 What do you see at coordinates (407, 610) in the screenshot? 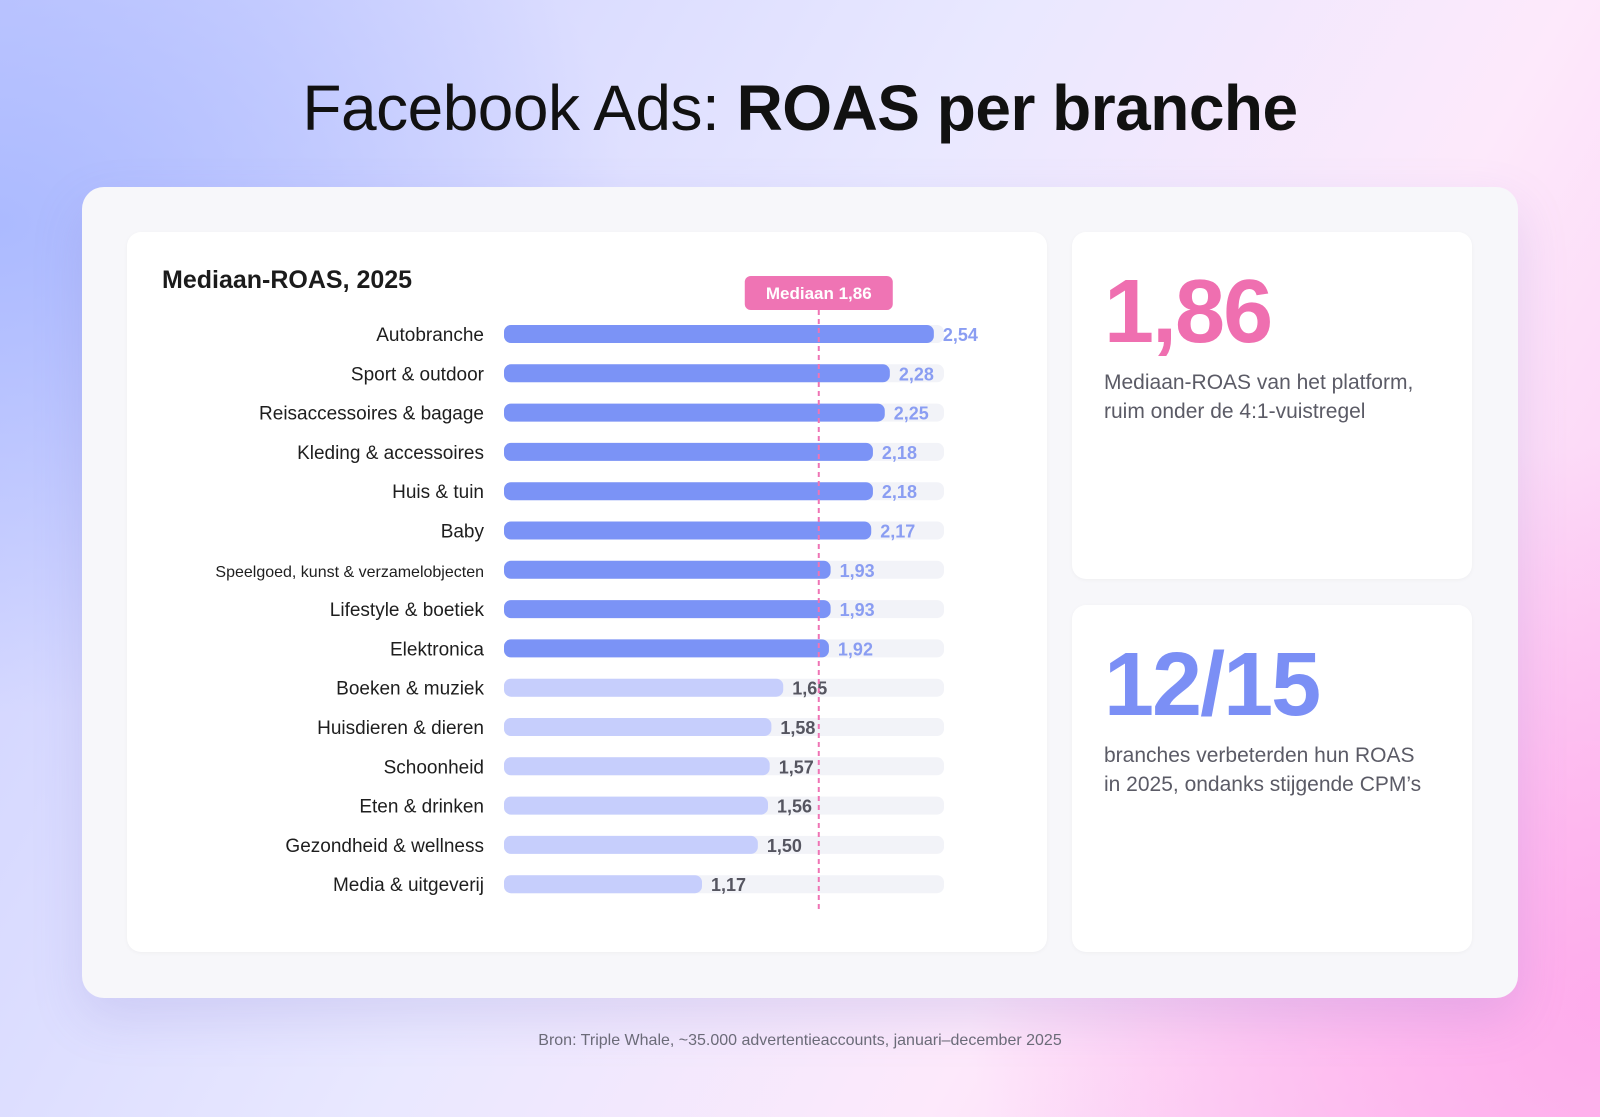
I see `category-label: Lifestyle & boetiek` at bounding box center [407, 610].